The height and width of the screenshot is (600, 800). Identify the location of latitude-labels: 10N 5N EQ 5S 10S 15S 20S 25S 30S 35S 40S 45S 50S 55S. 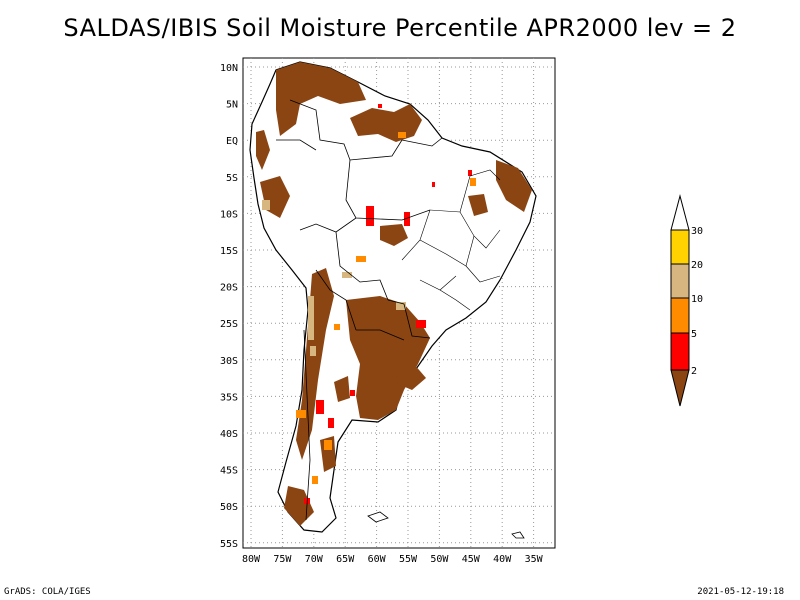
(229, 306).